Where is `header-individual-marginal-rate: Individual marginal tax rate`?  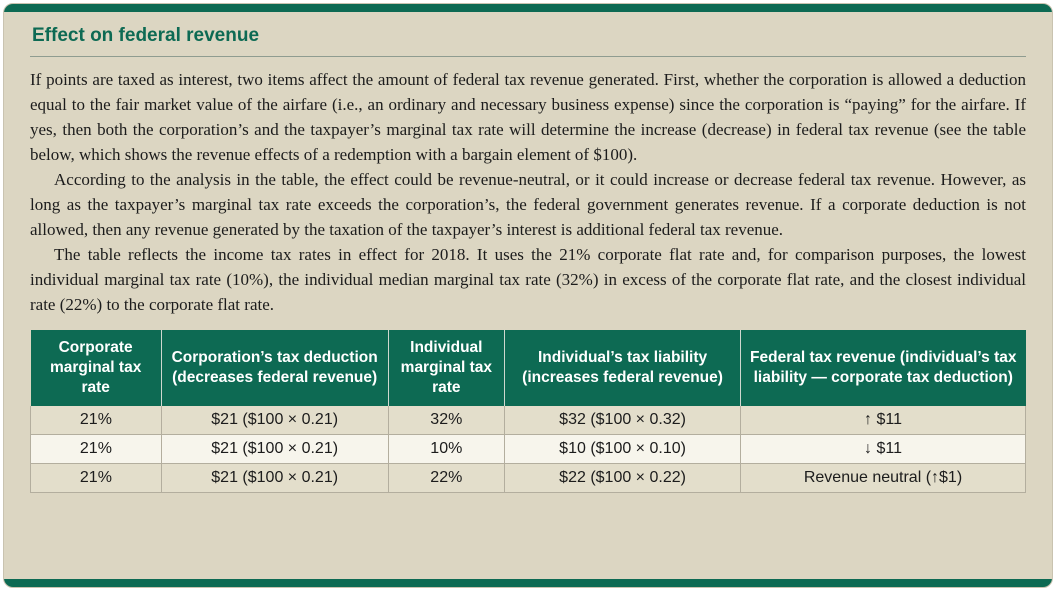 header-individual-marginal-rate: Individual marginal tax rate is located at coordinates (446, 368).